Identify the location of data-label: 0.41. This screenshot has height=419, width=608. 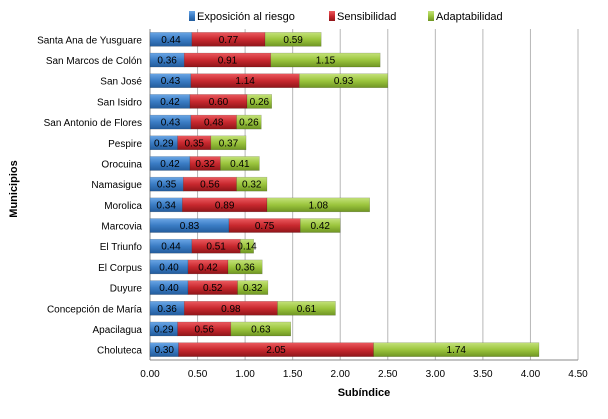
(240, 164).